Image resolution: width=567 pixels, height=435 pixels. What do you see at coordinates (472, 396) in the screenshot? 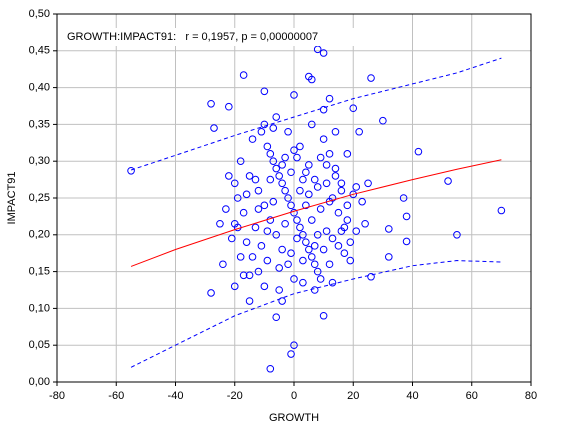
I see `x-tick-label: 60` at bounding box center [472, 396].